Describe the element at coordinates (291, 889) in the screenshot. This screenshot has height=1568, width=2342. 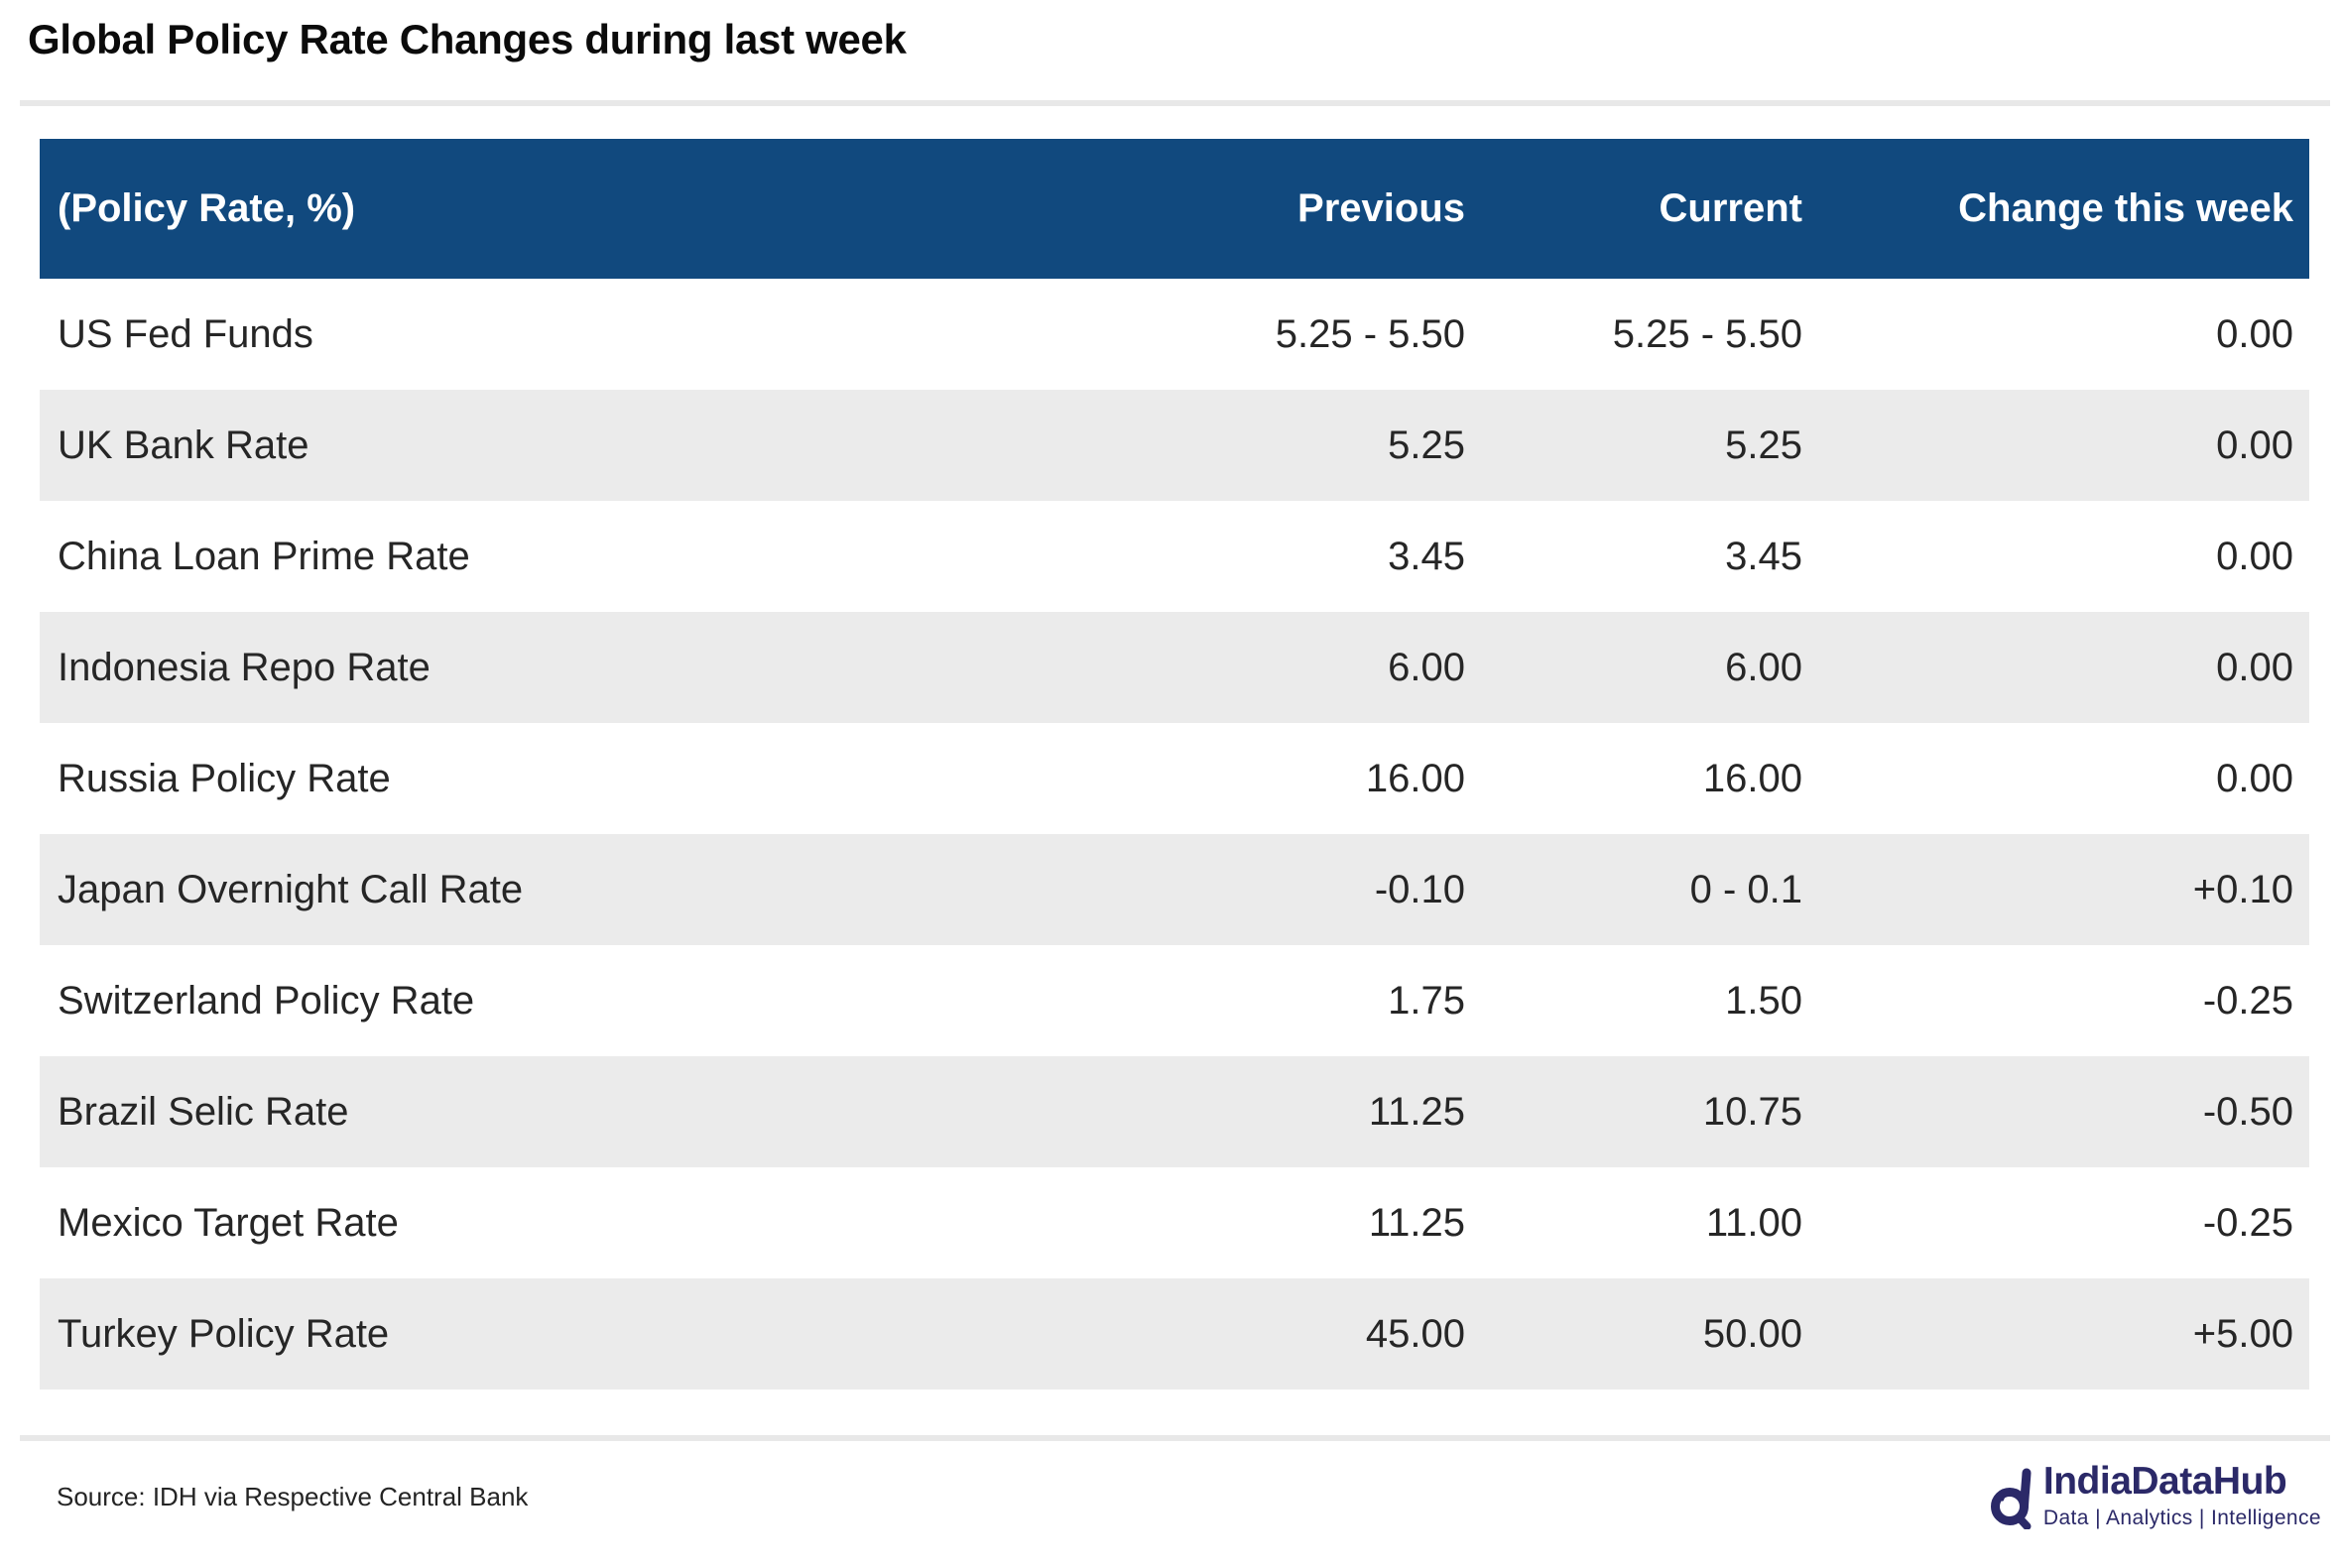
I see `rate-label-cell: Japan Overnight Call Rate` at that location.